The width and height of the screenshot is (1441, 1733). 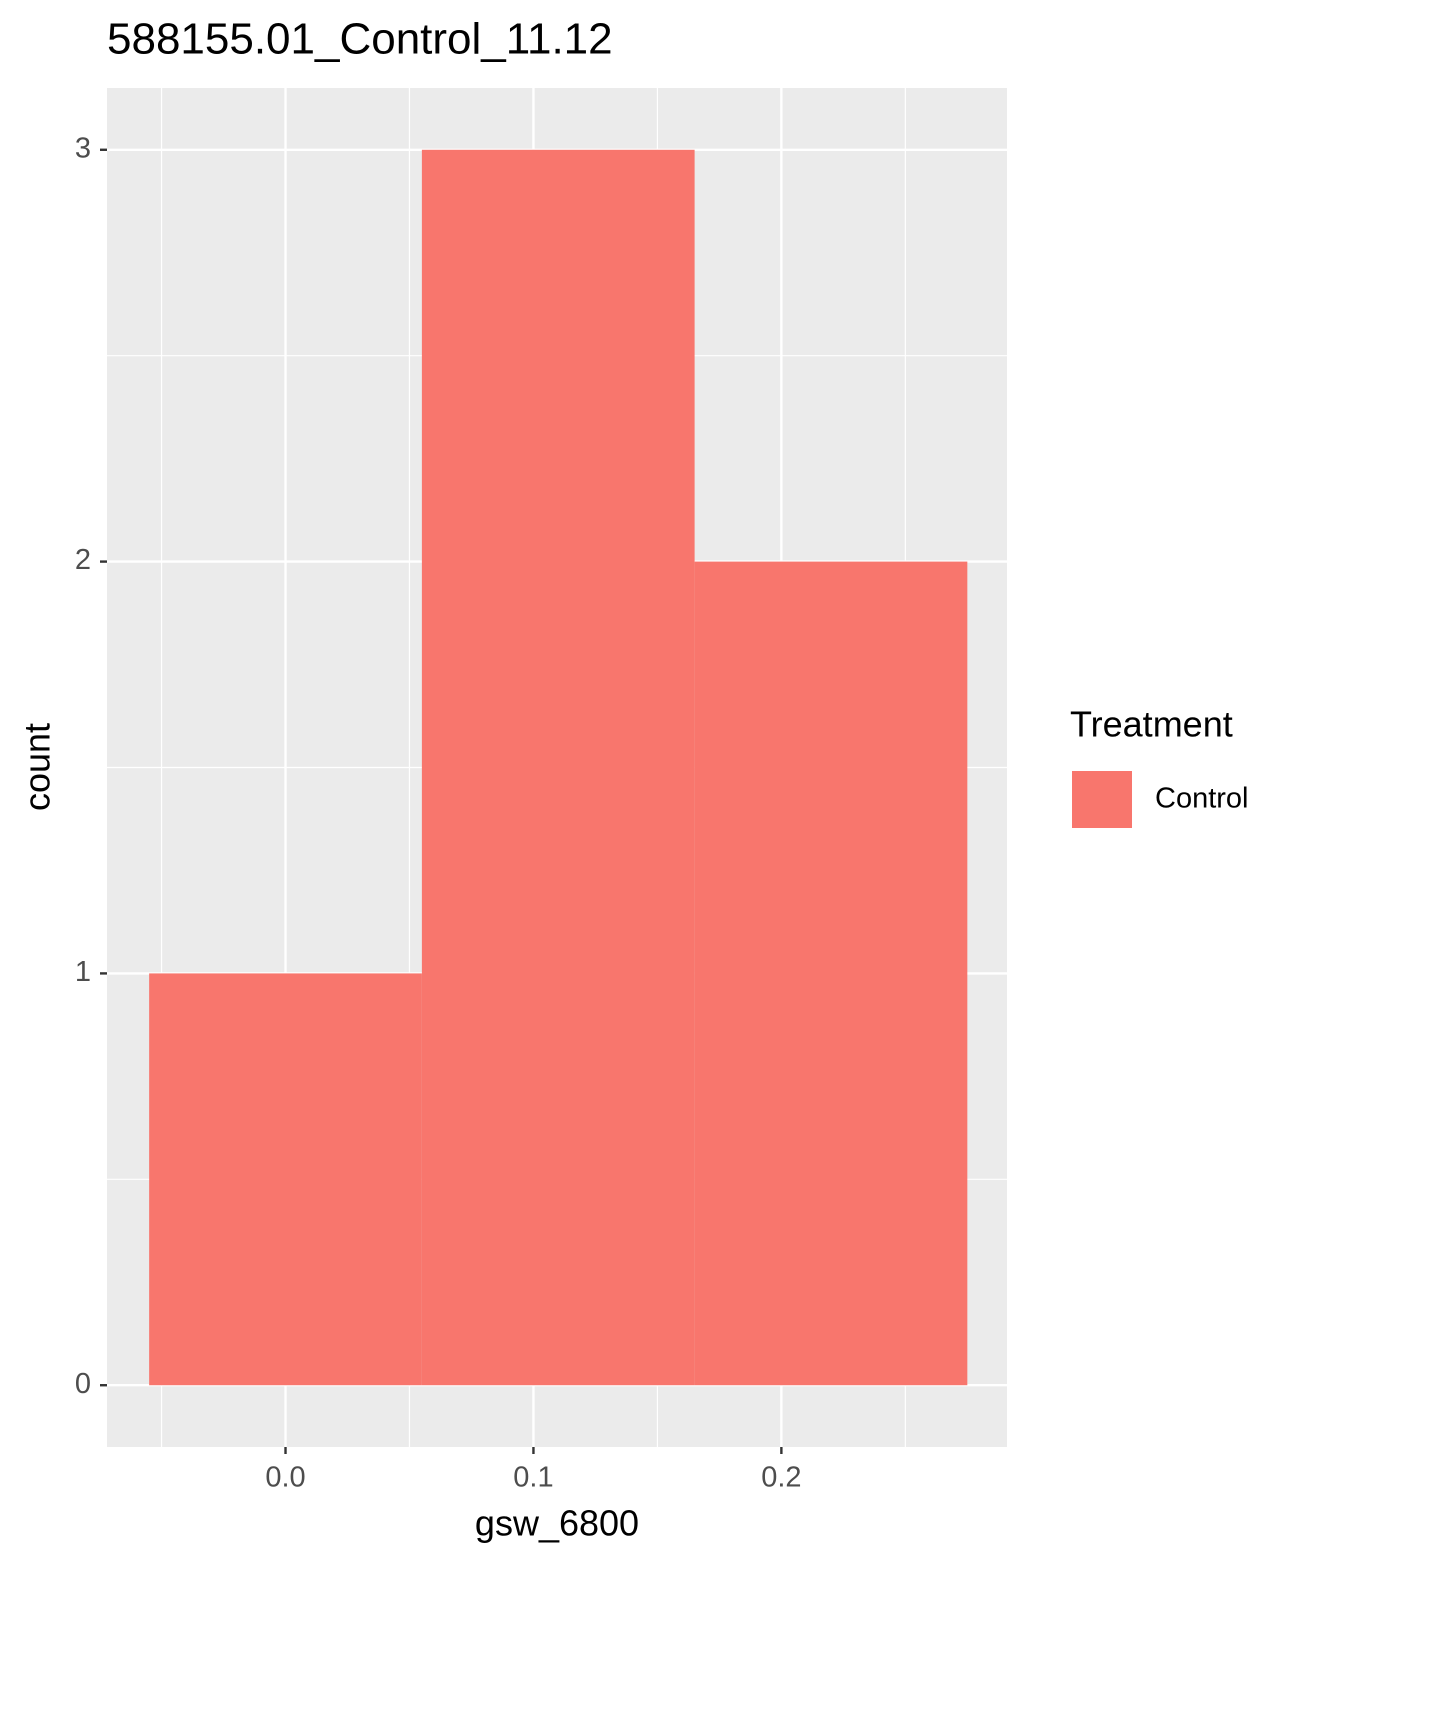 I want to click on legend-label: Control, so click(x=1202, y=799).